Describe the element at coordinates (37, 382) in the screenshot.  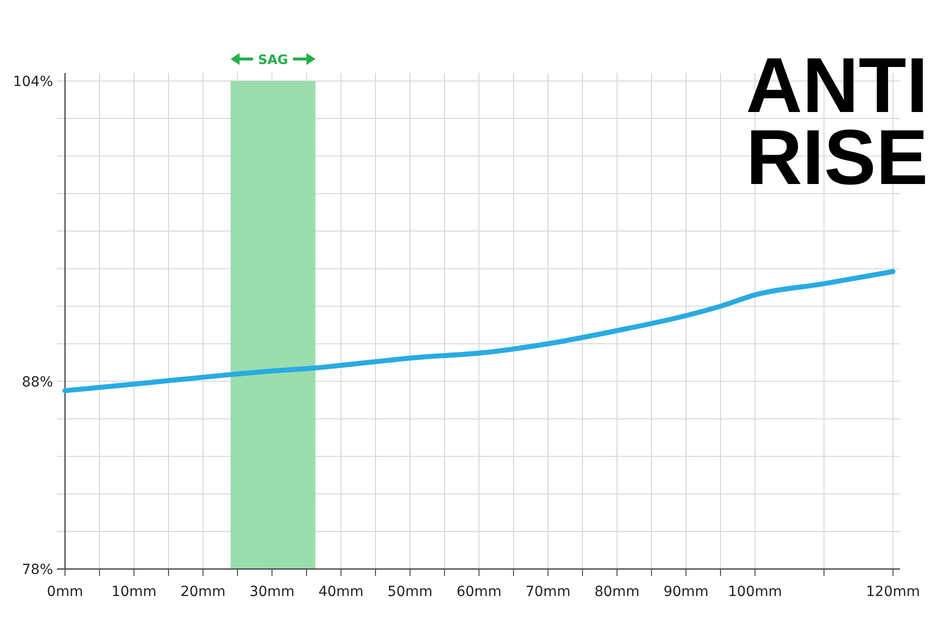
I see `y-tick-label: 88%` at that location.